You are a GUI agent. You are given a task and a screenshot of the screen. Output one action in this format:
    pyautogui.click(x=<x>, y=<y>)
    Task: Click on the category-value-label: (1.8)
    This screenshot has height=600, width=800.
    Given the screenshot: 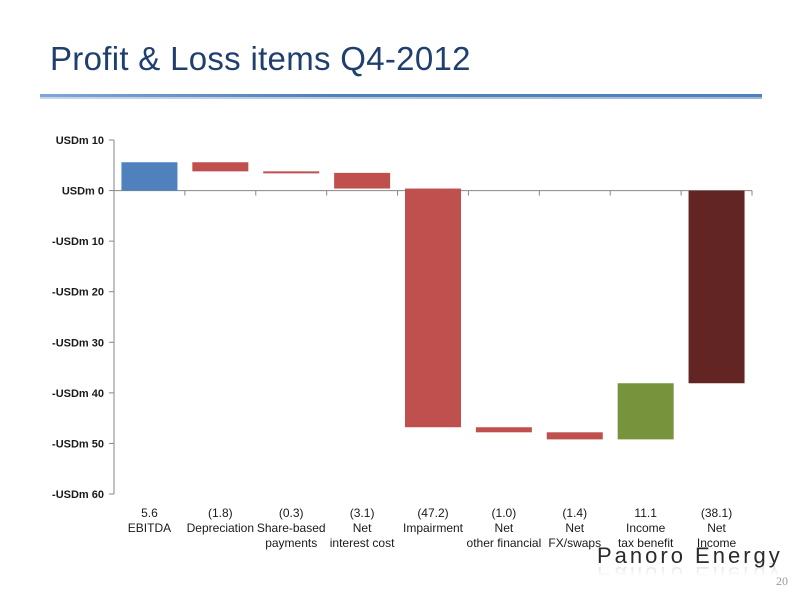 What is the action you would take?
    pyautogui.click(x=220, y=513)
    